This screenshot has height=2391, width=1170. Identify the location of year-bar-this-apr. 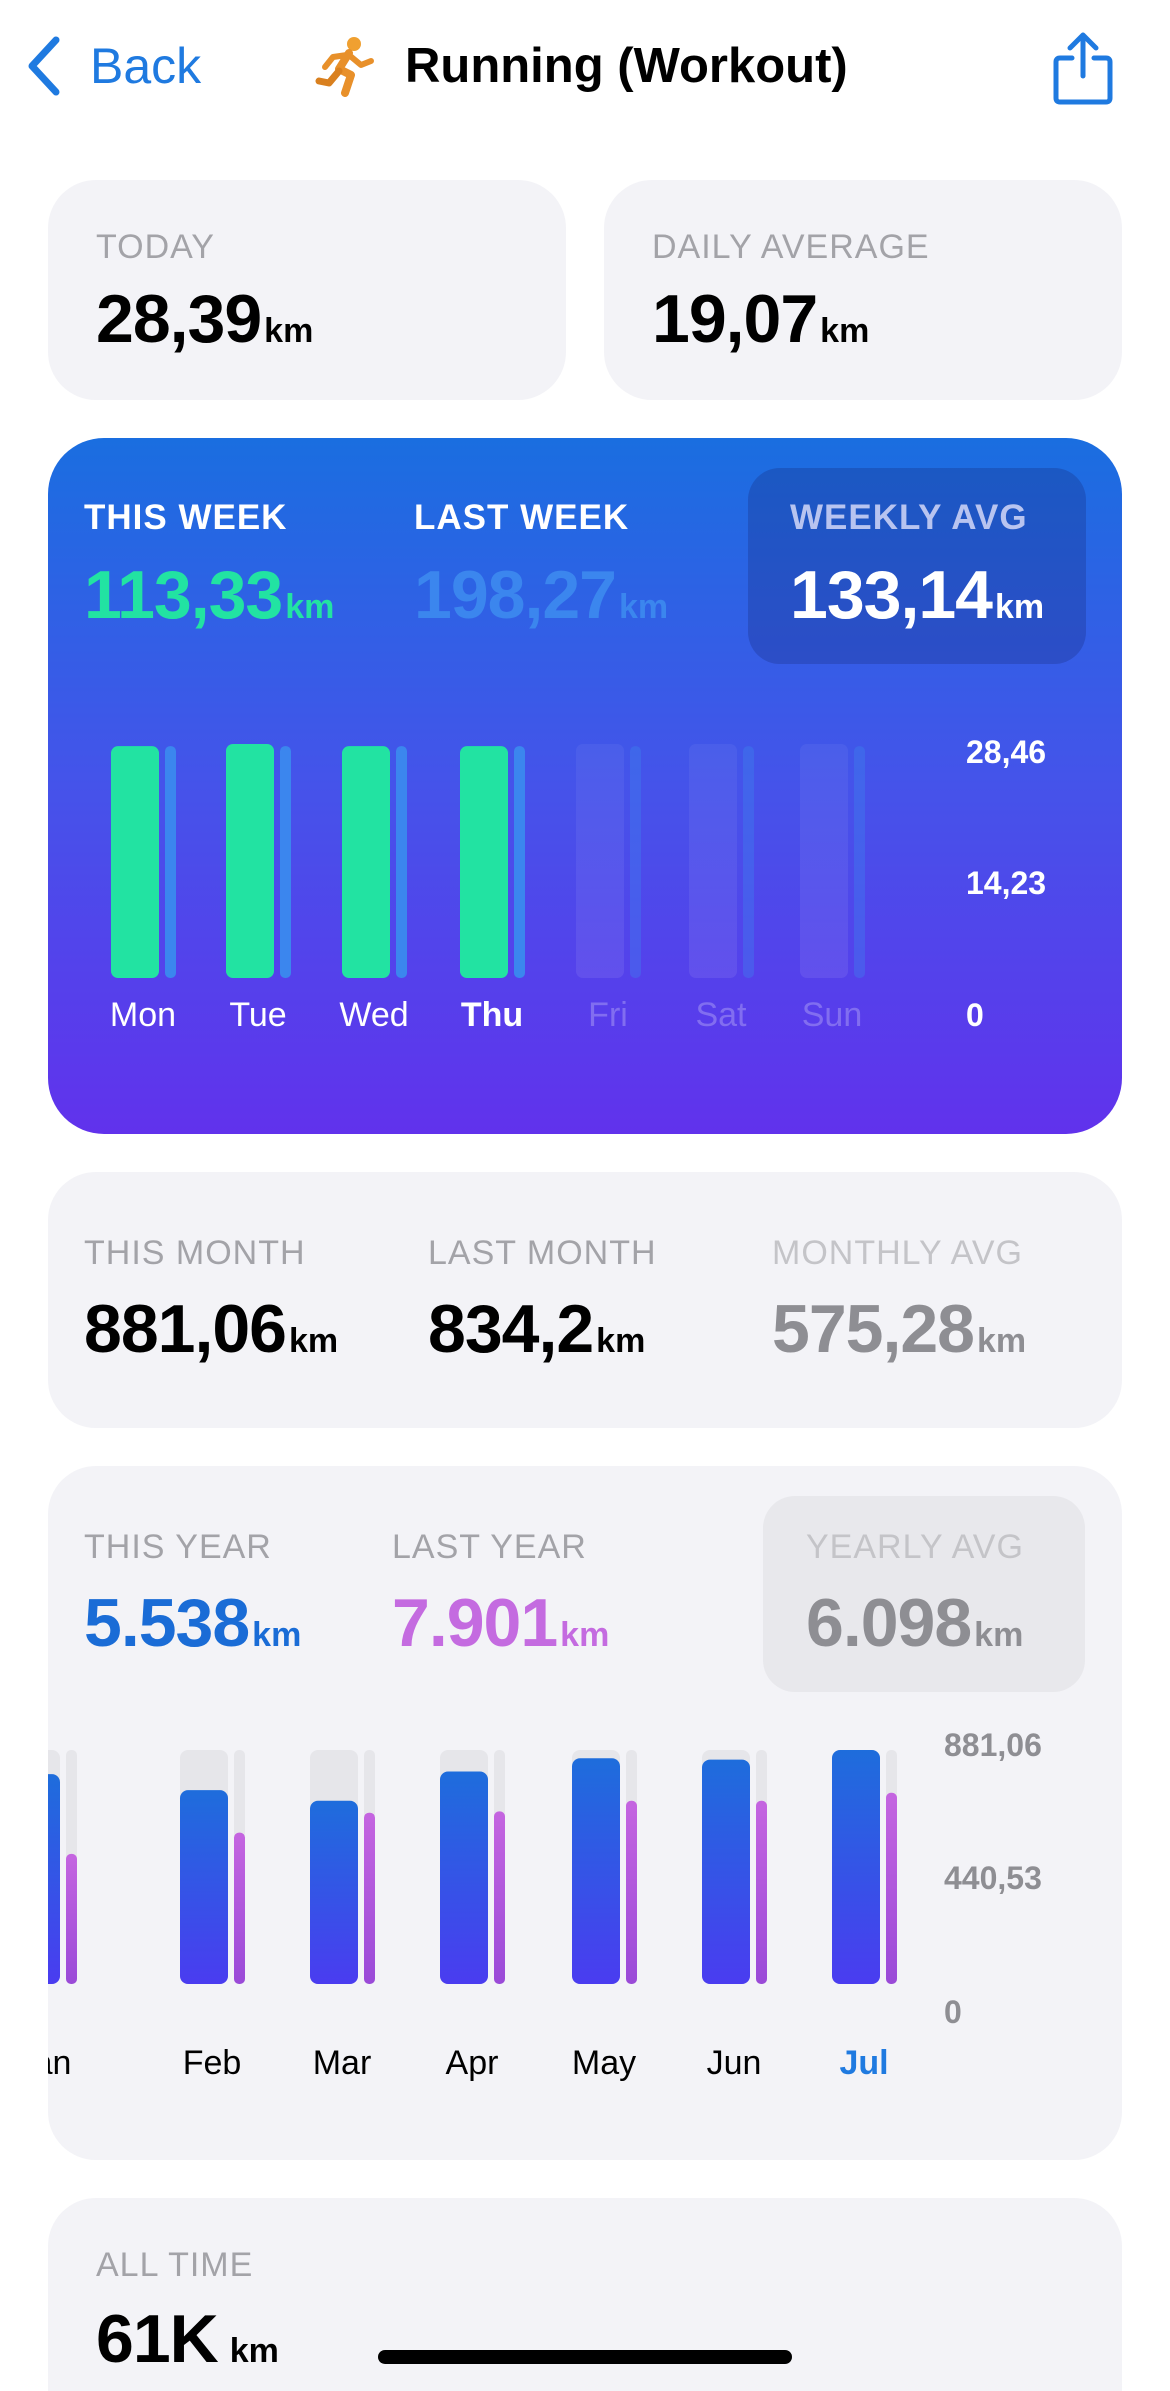
(464, 1877).